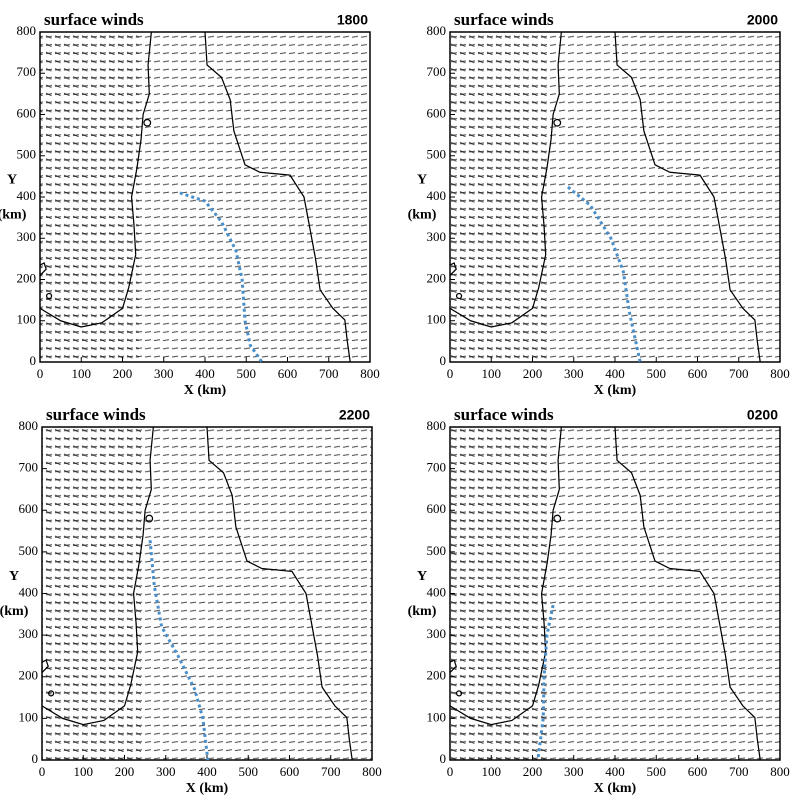 This screenshot has width=800, height=801. Describe the element at coordinates (354, 415) in the screenshot. I see `panel-time: 2200` at that location.